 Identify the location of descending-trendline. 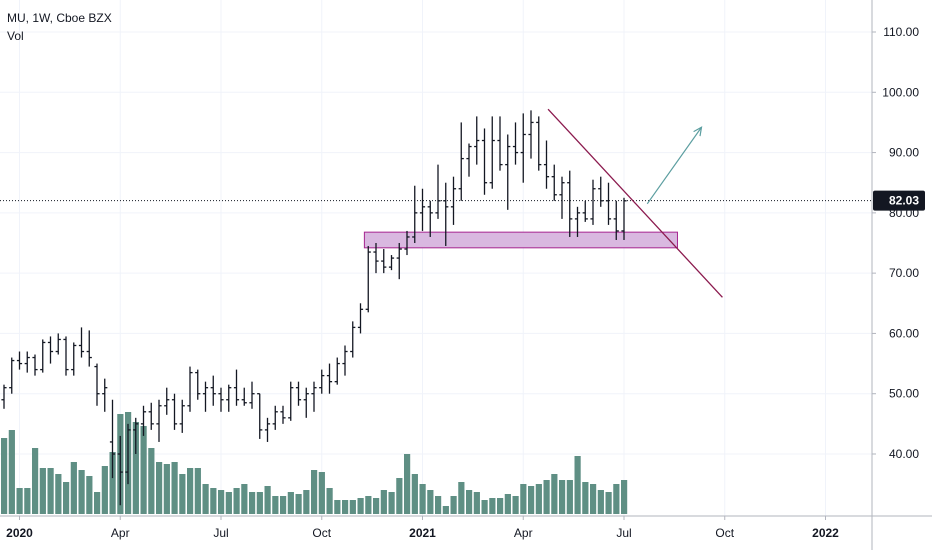
(635, 203).